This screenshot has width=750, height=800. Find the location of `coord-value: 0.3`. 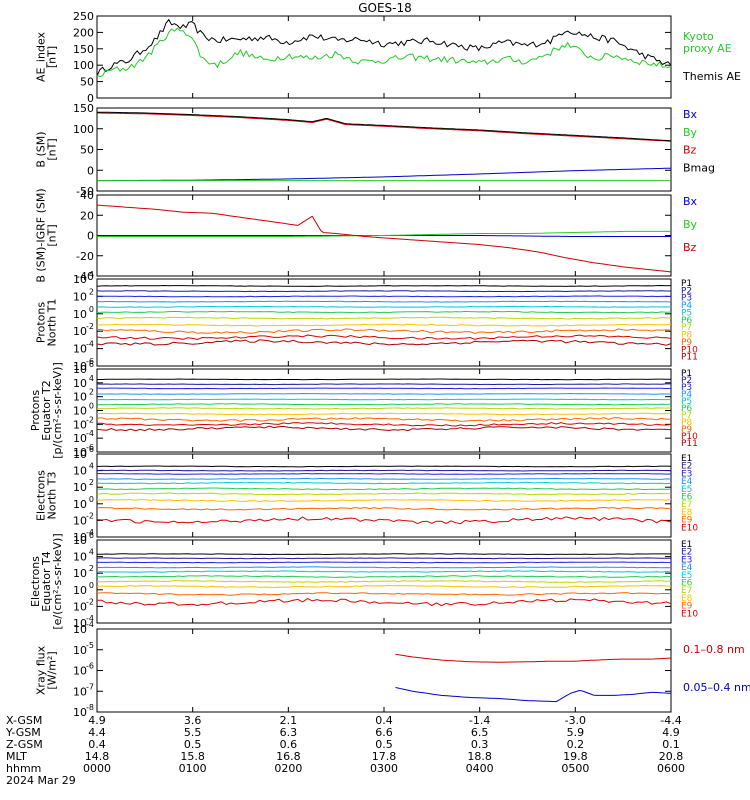

coord-value: 0.3 is located at coordinates (480, 744).